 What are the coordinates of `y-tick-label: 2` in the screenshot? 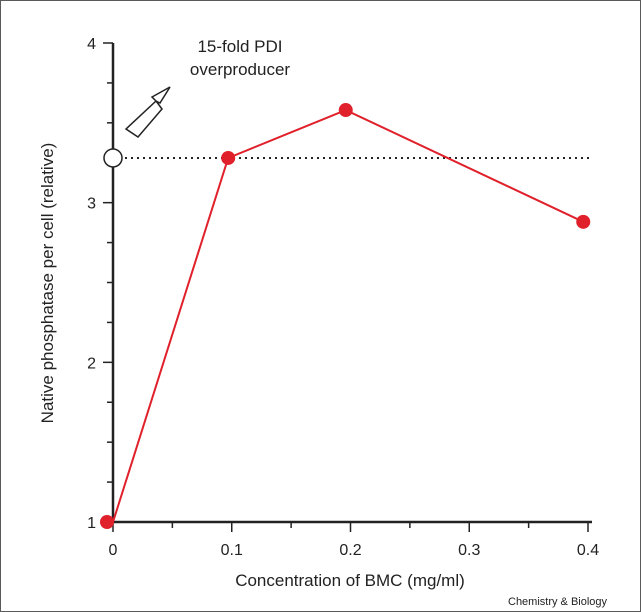 It's located at (91, 363).